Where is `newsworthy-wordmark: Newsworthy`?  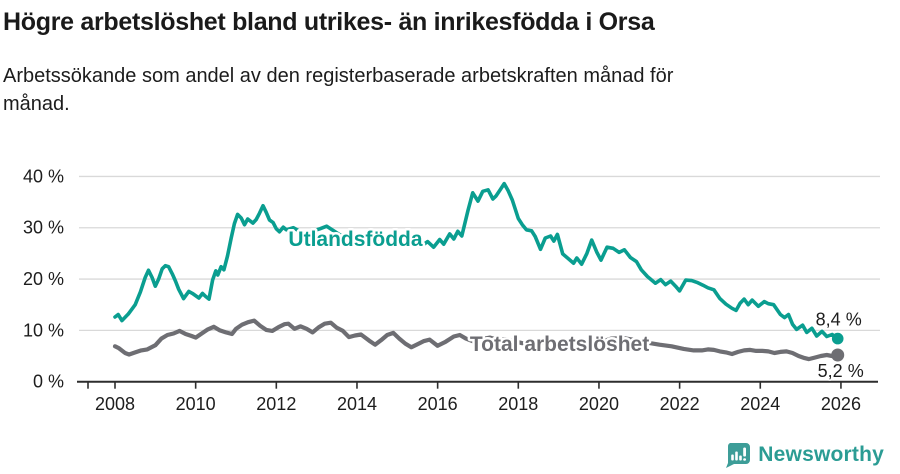 newsworthy-wordmark: Newsworthy is located at coordinates (821, 454).